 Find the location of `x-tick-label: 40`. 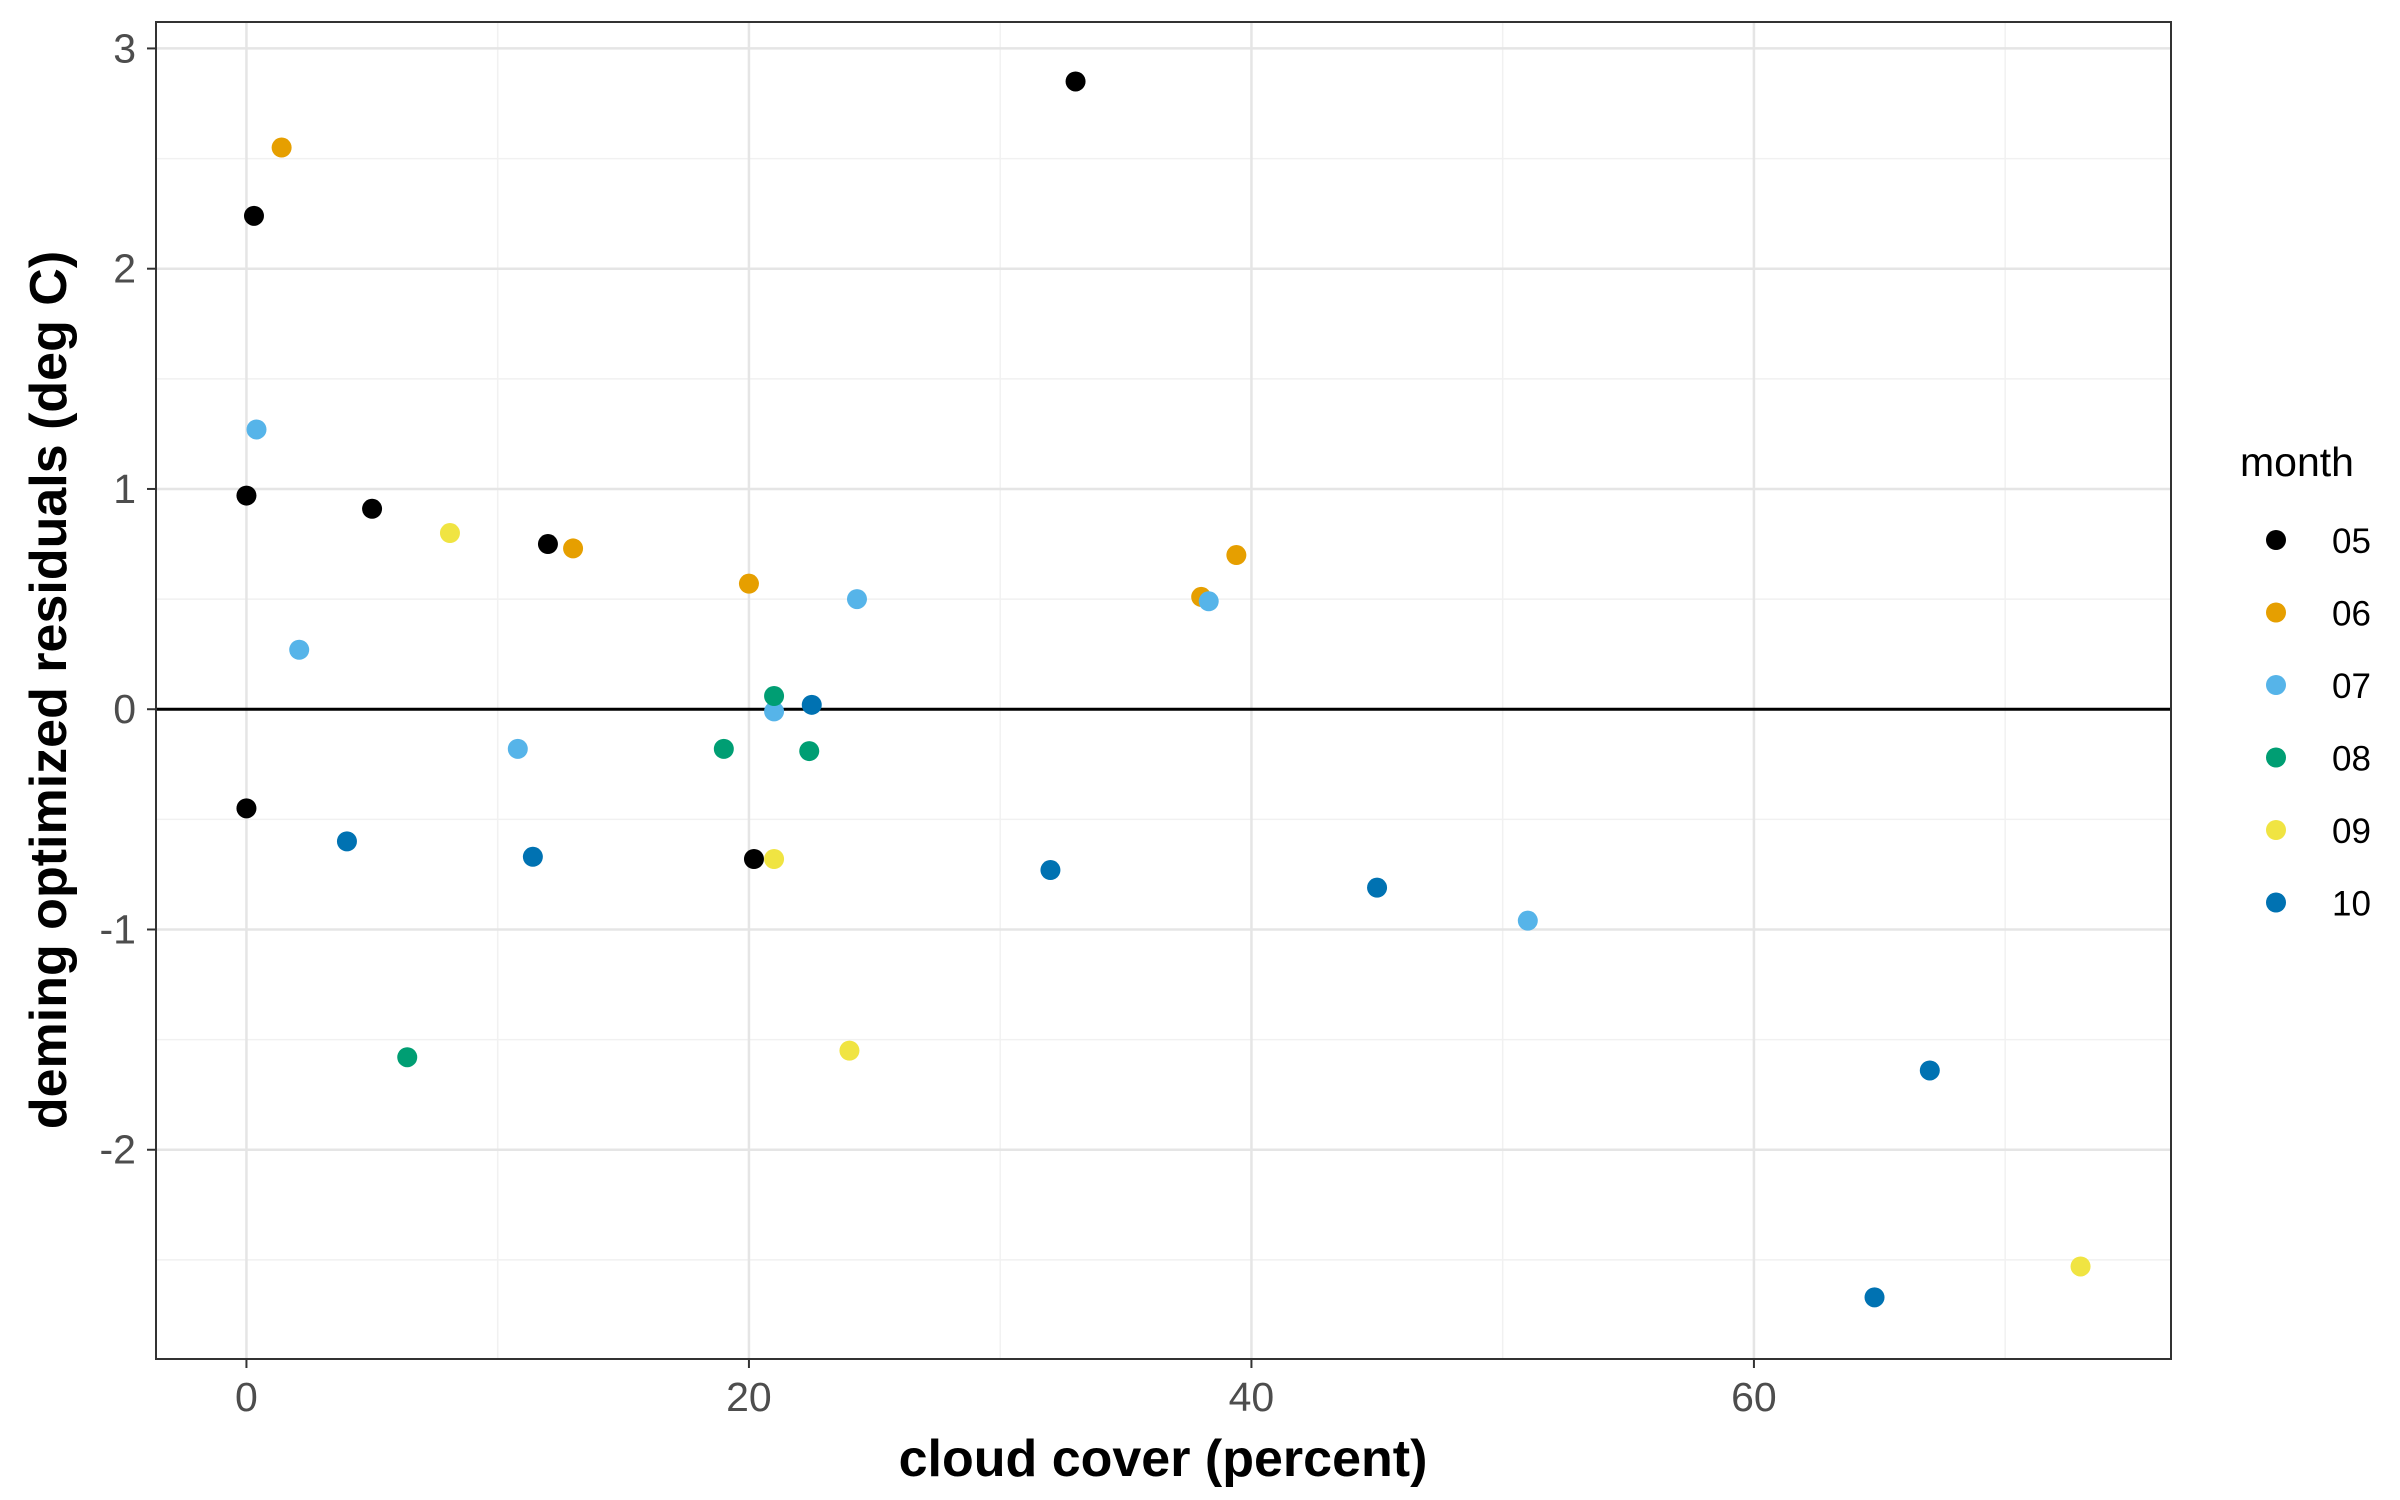

x-tick-label: 40 is located at coordinates (1252, 1397).